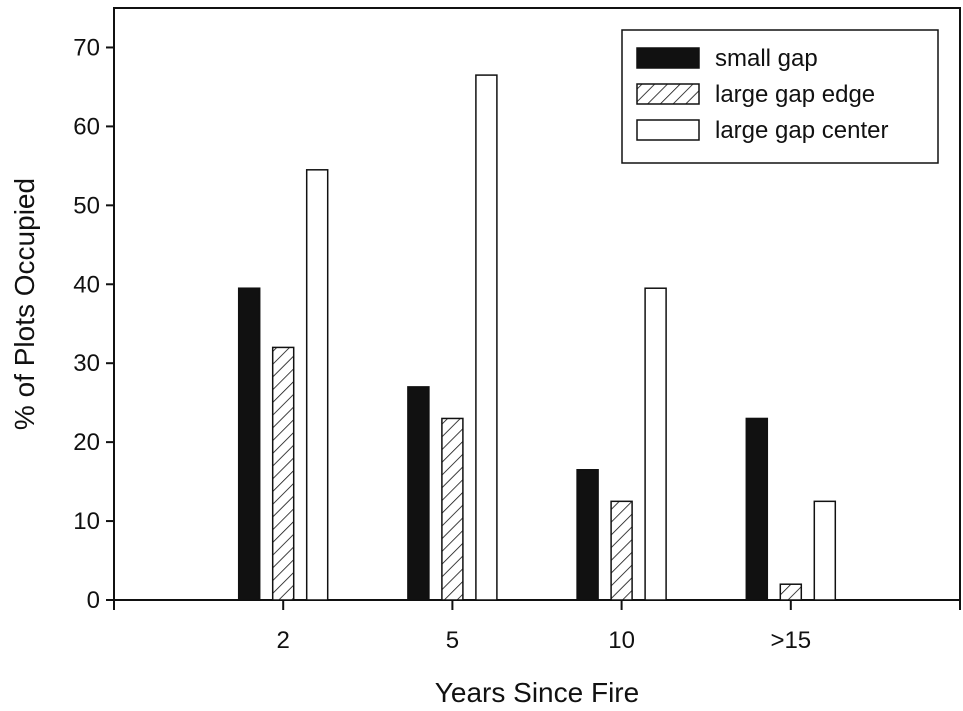 The height and width of the screenshot is (711, 963). Describe the element at coordinates (621, 640) in the screenshot. I see `x-tick-label: 10` at that location.